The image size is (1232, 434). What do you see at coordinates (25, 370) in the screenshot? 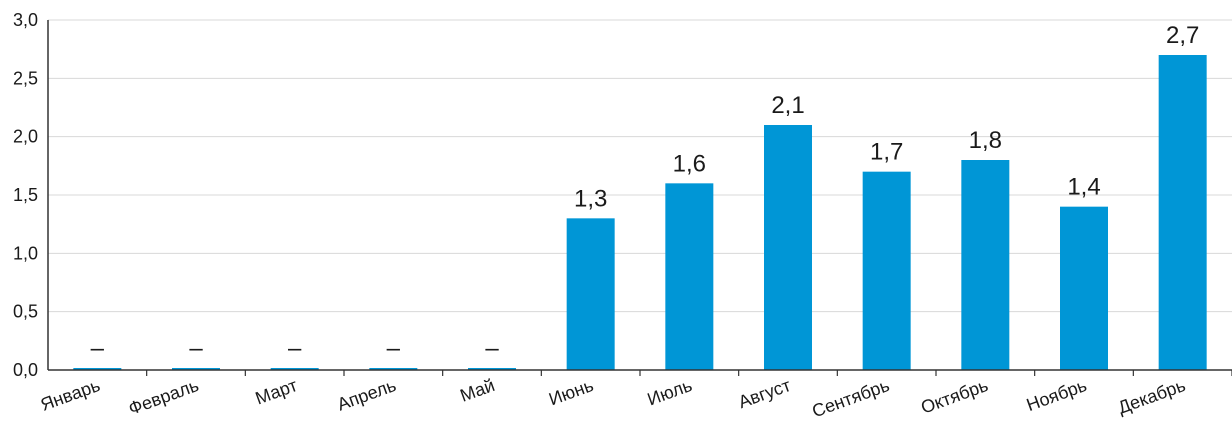
I see `y-tick-label: 0,0` at bounding box center [25, 370].